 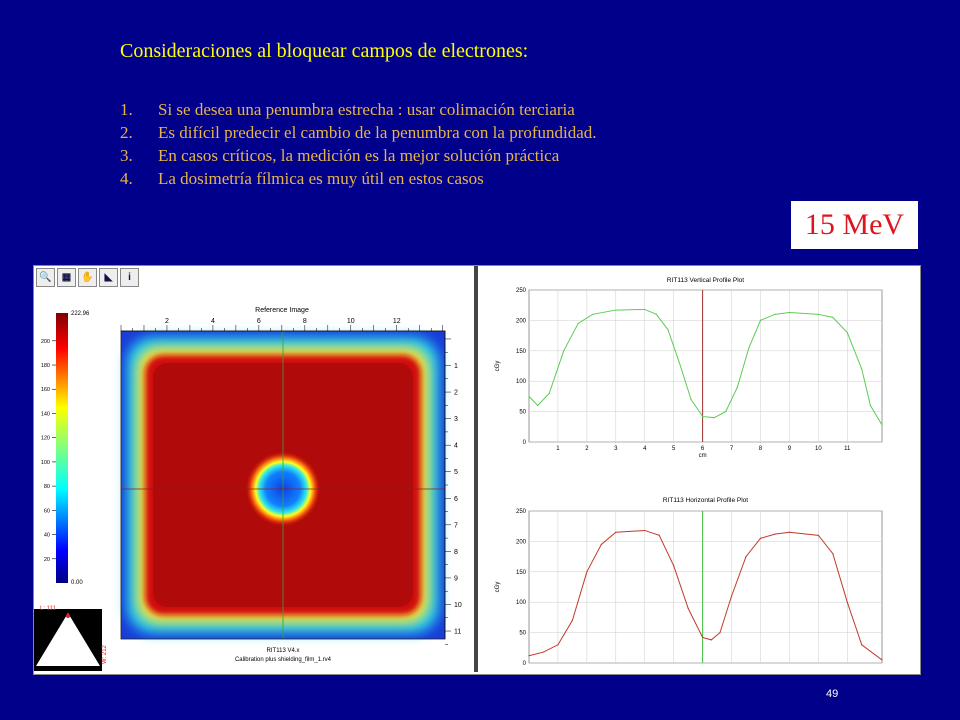 What do you see at coordinates (761, 449) in the screenshot?
I see `x-tick-label: 8` at bounding box center [761, 449].